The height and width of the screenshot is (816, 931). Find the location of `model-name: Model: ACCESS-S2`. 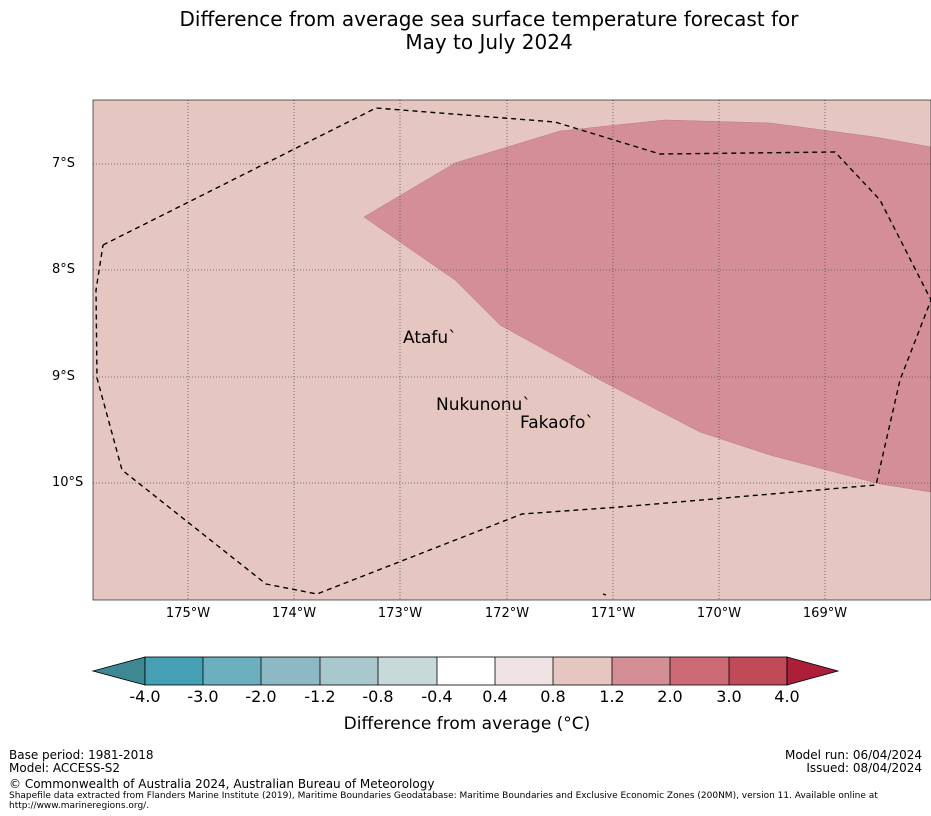

model-name: Model: ACCESS-S2 is located at coordinates (65, 768).